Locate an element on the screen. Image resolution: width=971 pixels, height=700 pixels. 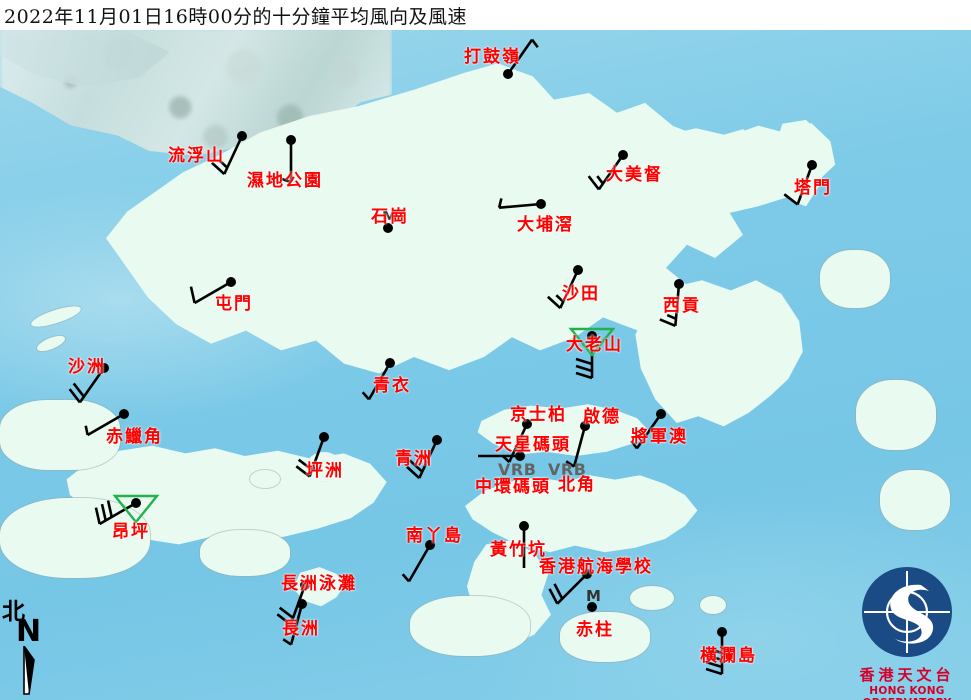
station-name-label: 赤鱲角 is located at coordinates (134, 437).